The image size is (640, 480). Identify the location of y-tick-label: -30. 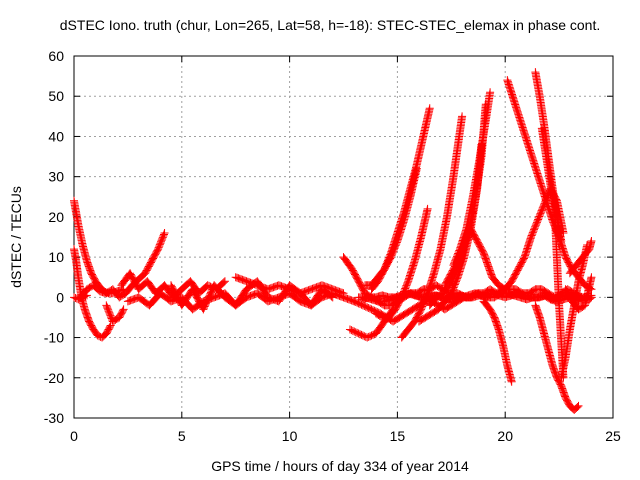
(54, 418).